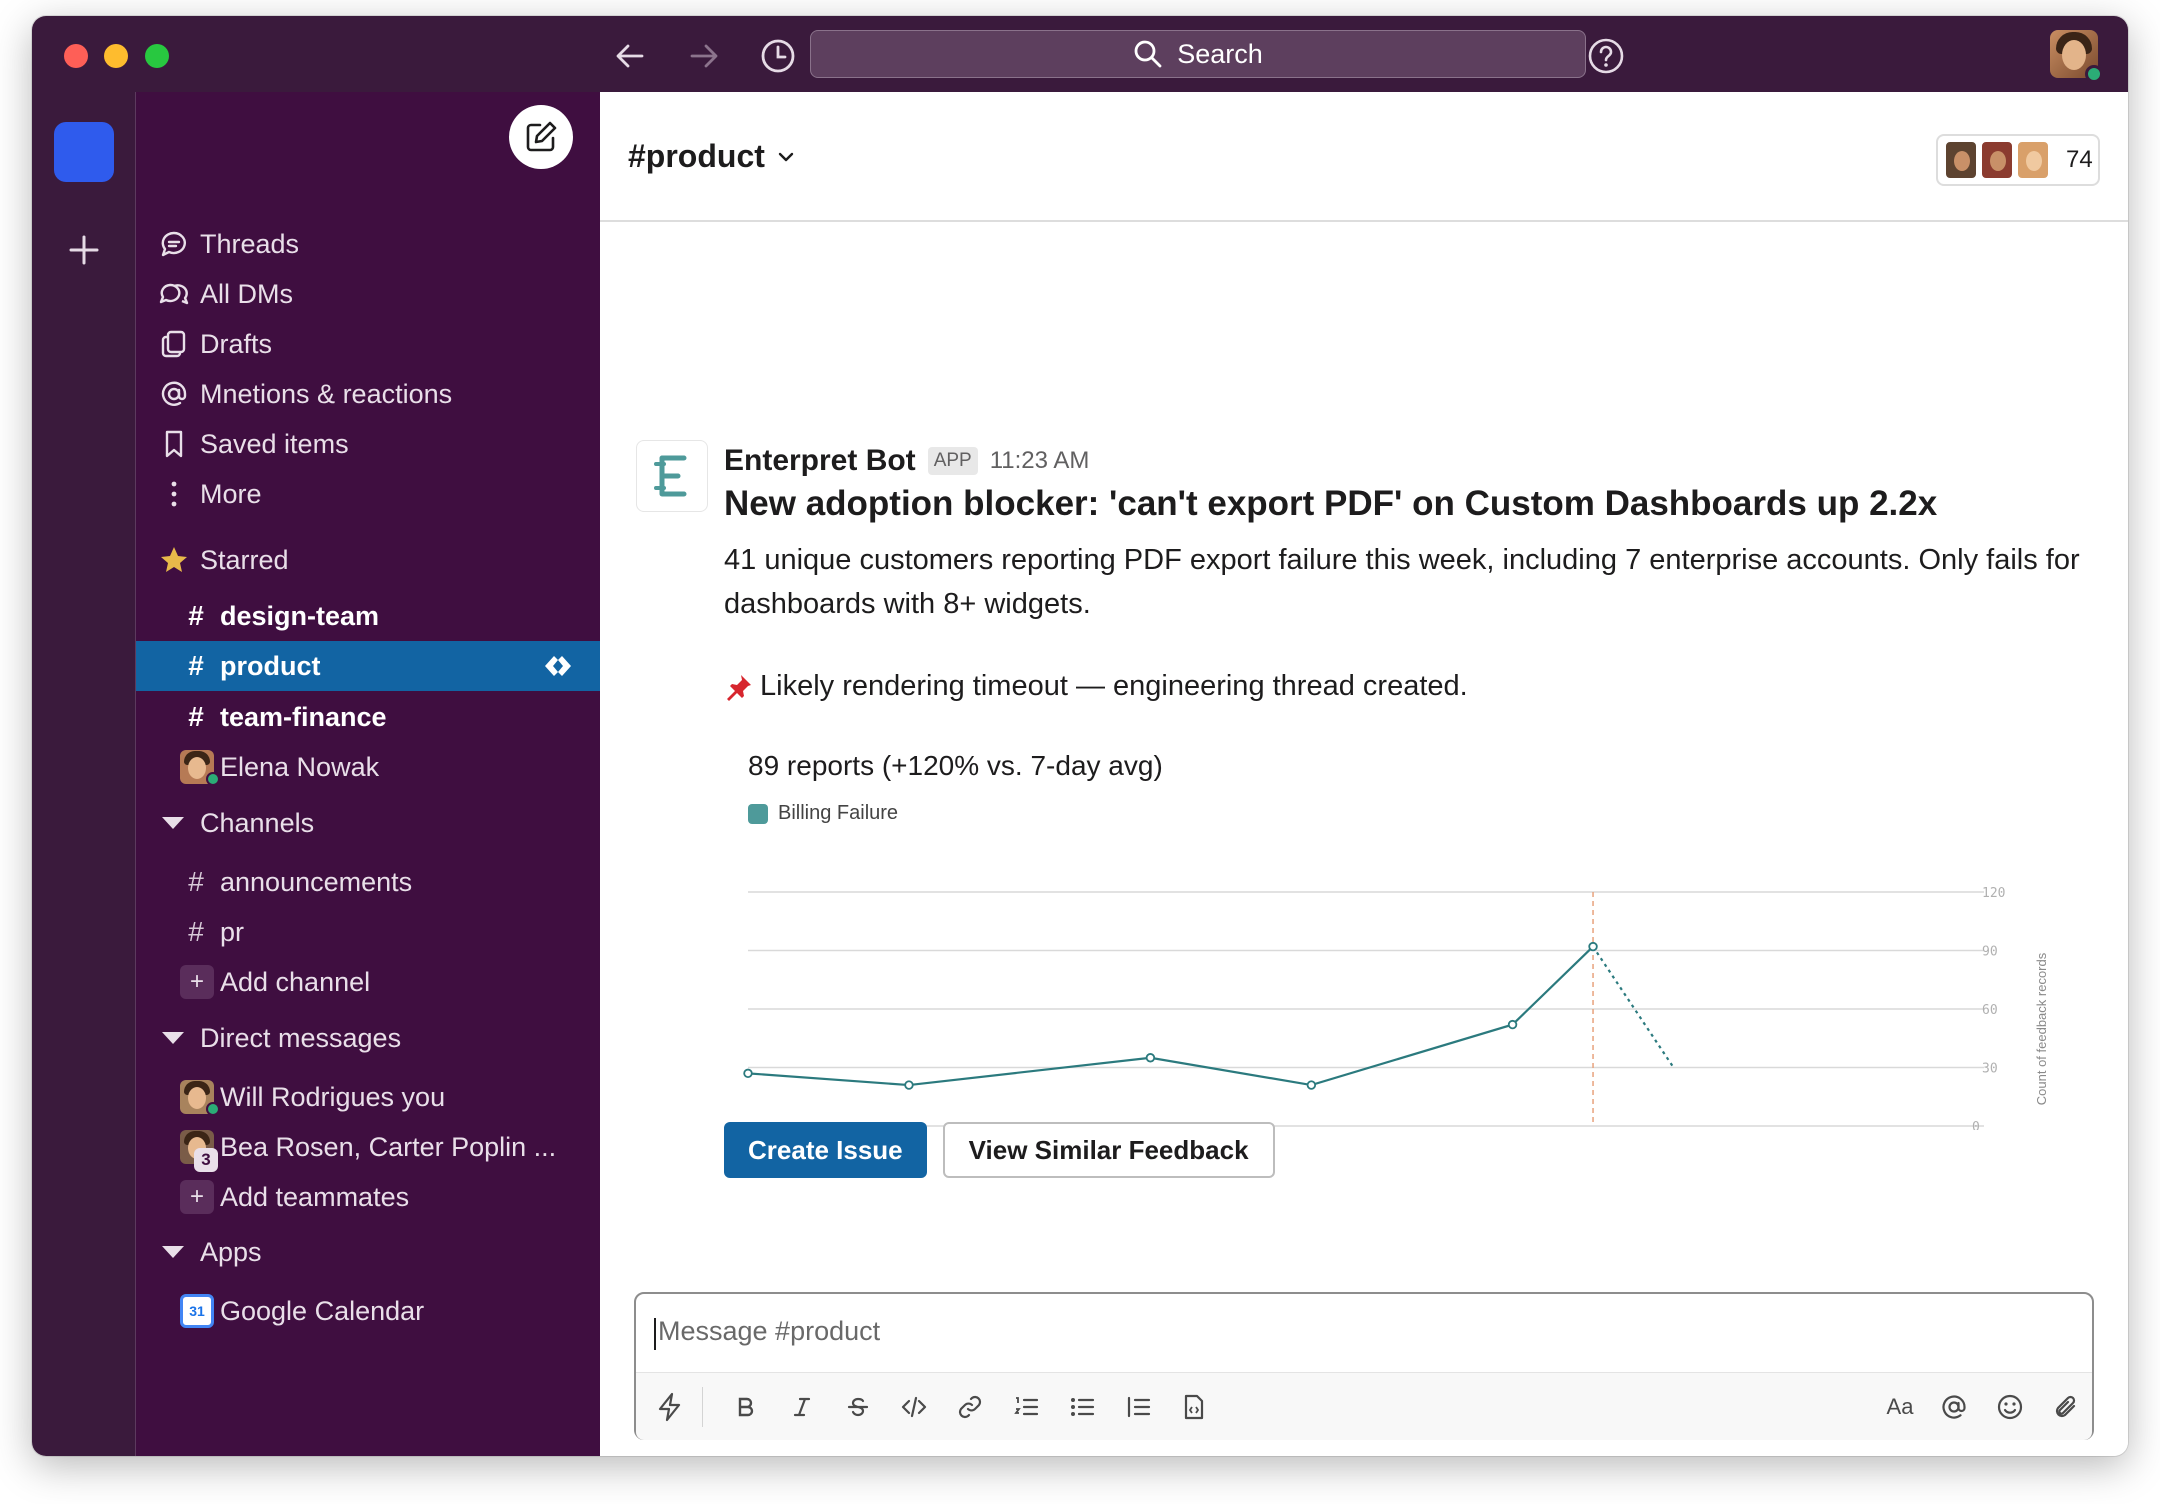 This screenshot has width=2160, height=1504. Describe the element at coordinates (368, 294) in the screenshot. I see `sidebar-item-all-dms: All DMs` at that location.